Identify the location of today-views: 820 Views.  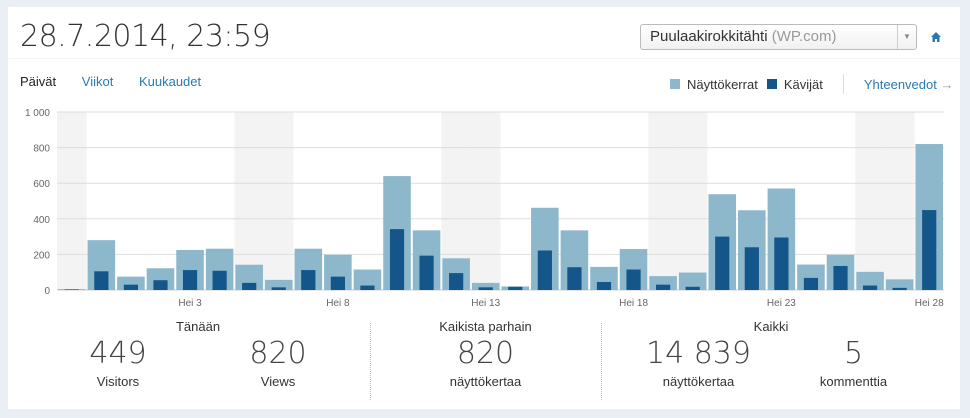
(278, 361).